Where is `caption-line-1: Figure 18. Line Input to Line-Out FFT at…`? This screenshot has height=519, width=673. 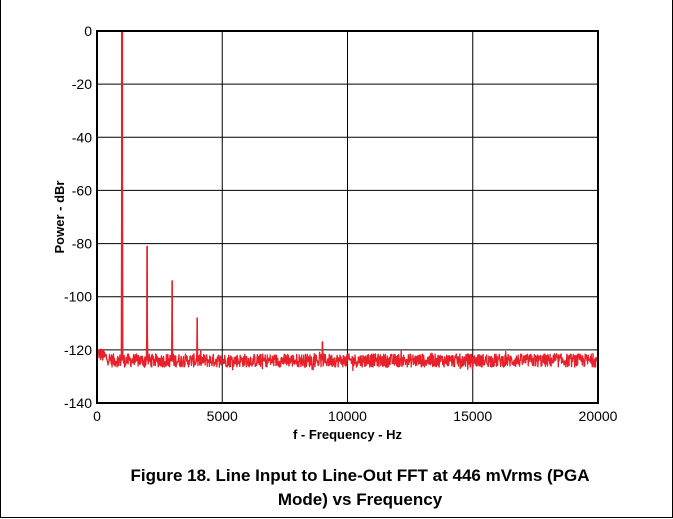 caption-line-1: Figure 18. Line Input to Line-Out FFT at… is located at coordinates (360, 475).